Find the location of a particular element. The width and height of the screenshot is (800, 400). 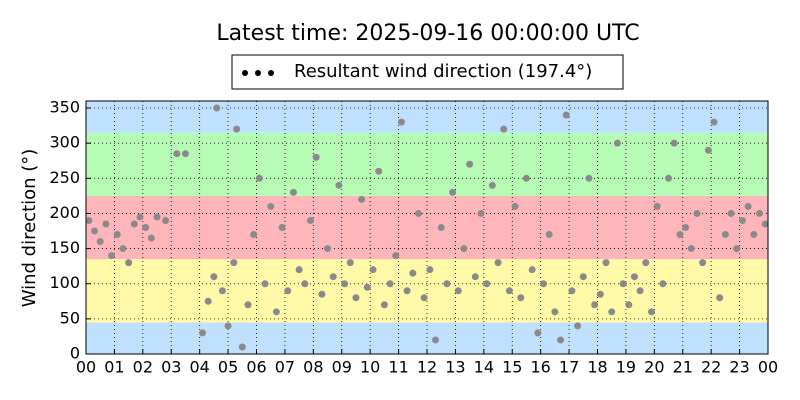

y-tick-label: 350 is located at coordinates (64, 107).